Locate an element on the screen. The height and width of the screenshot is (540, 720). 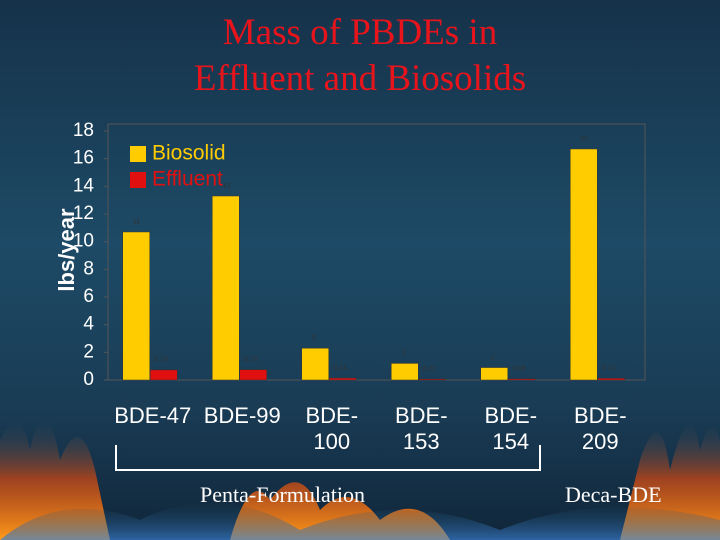
y-tick-label: 6 is located at coordinates (88, 296).